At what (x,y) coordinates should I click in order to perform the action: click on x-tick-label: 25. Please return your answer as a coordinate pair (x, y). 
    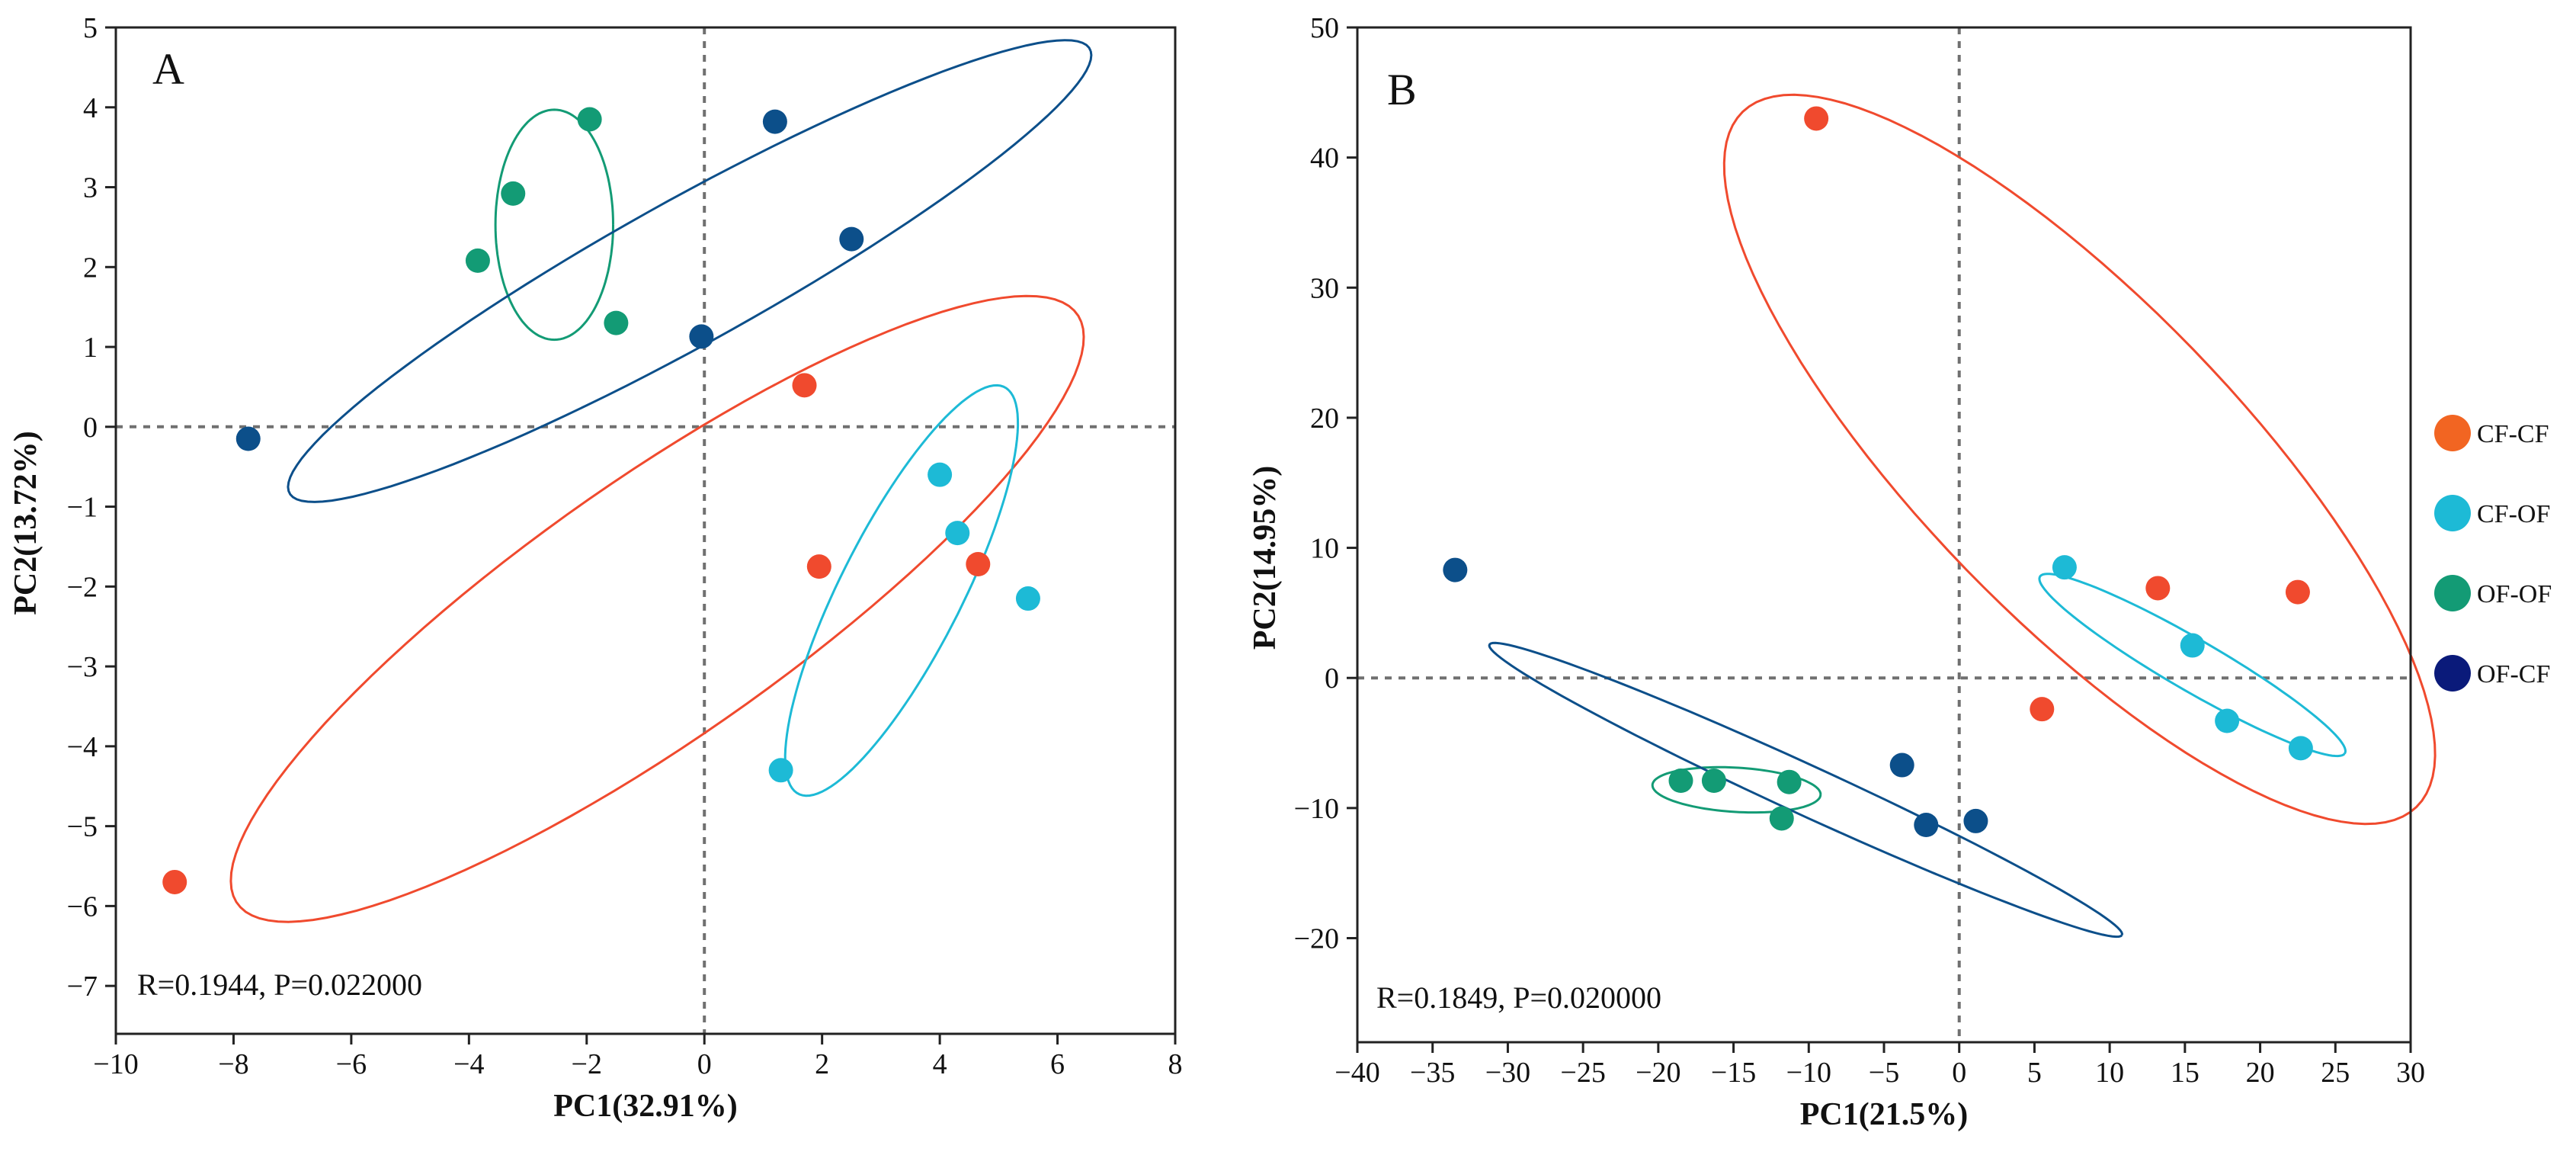
    Looking at the image, I should click on (2335, 1073).